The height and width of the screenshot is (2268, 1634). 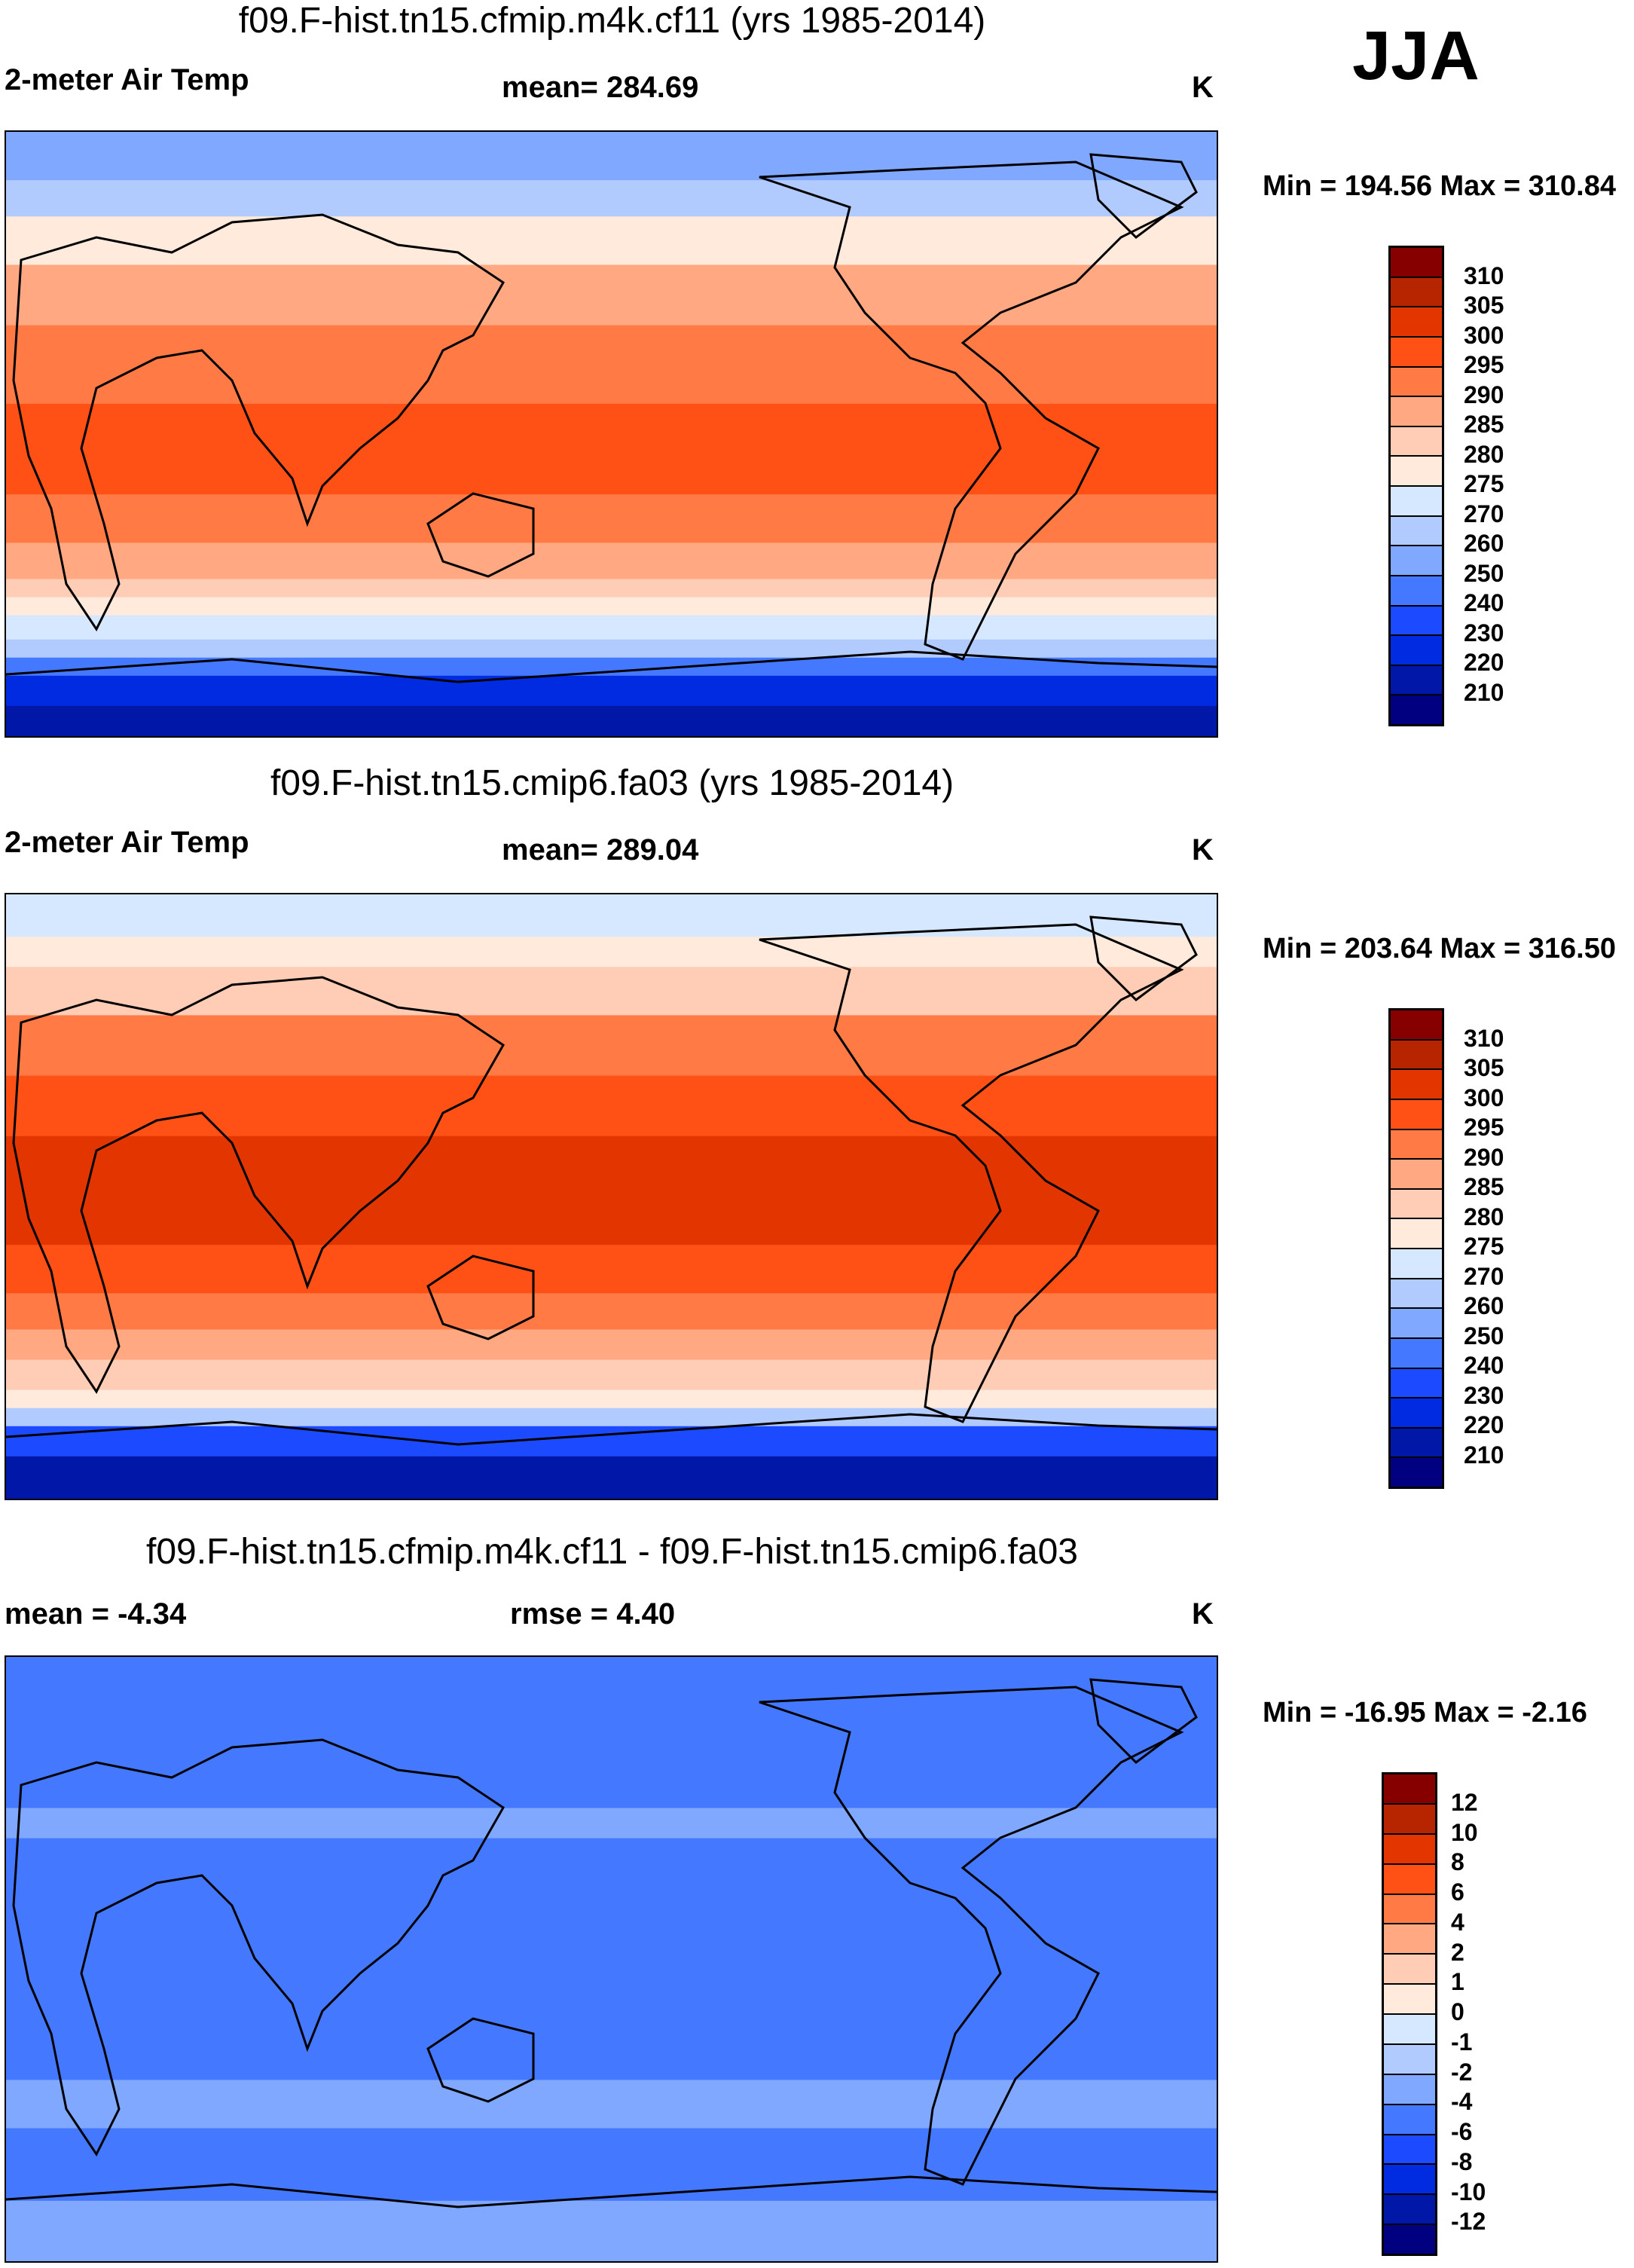 What do you see at coordinates (1416, 486) in the screenshot?
I see `panel-1-colorbar` at bounding box center [1416, 486].